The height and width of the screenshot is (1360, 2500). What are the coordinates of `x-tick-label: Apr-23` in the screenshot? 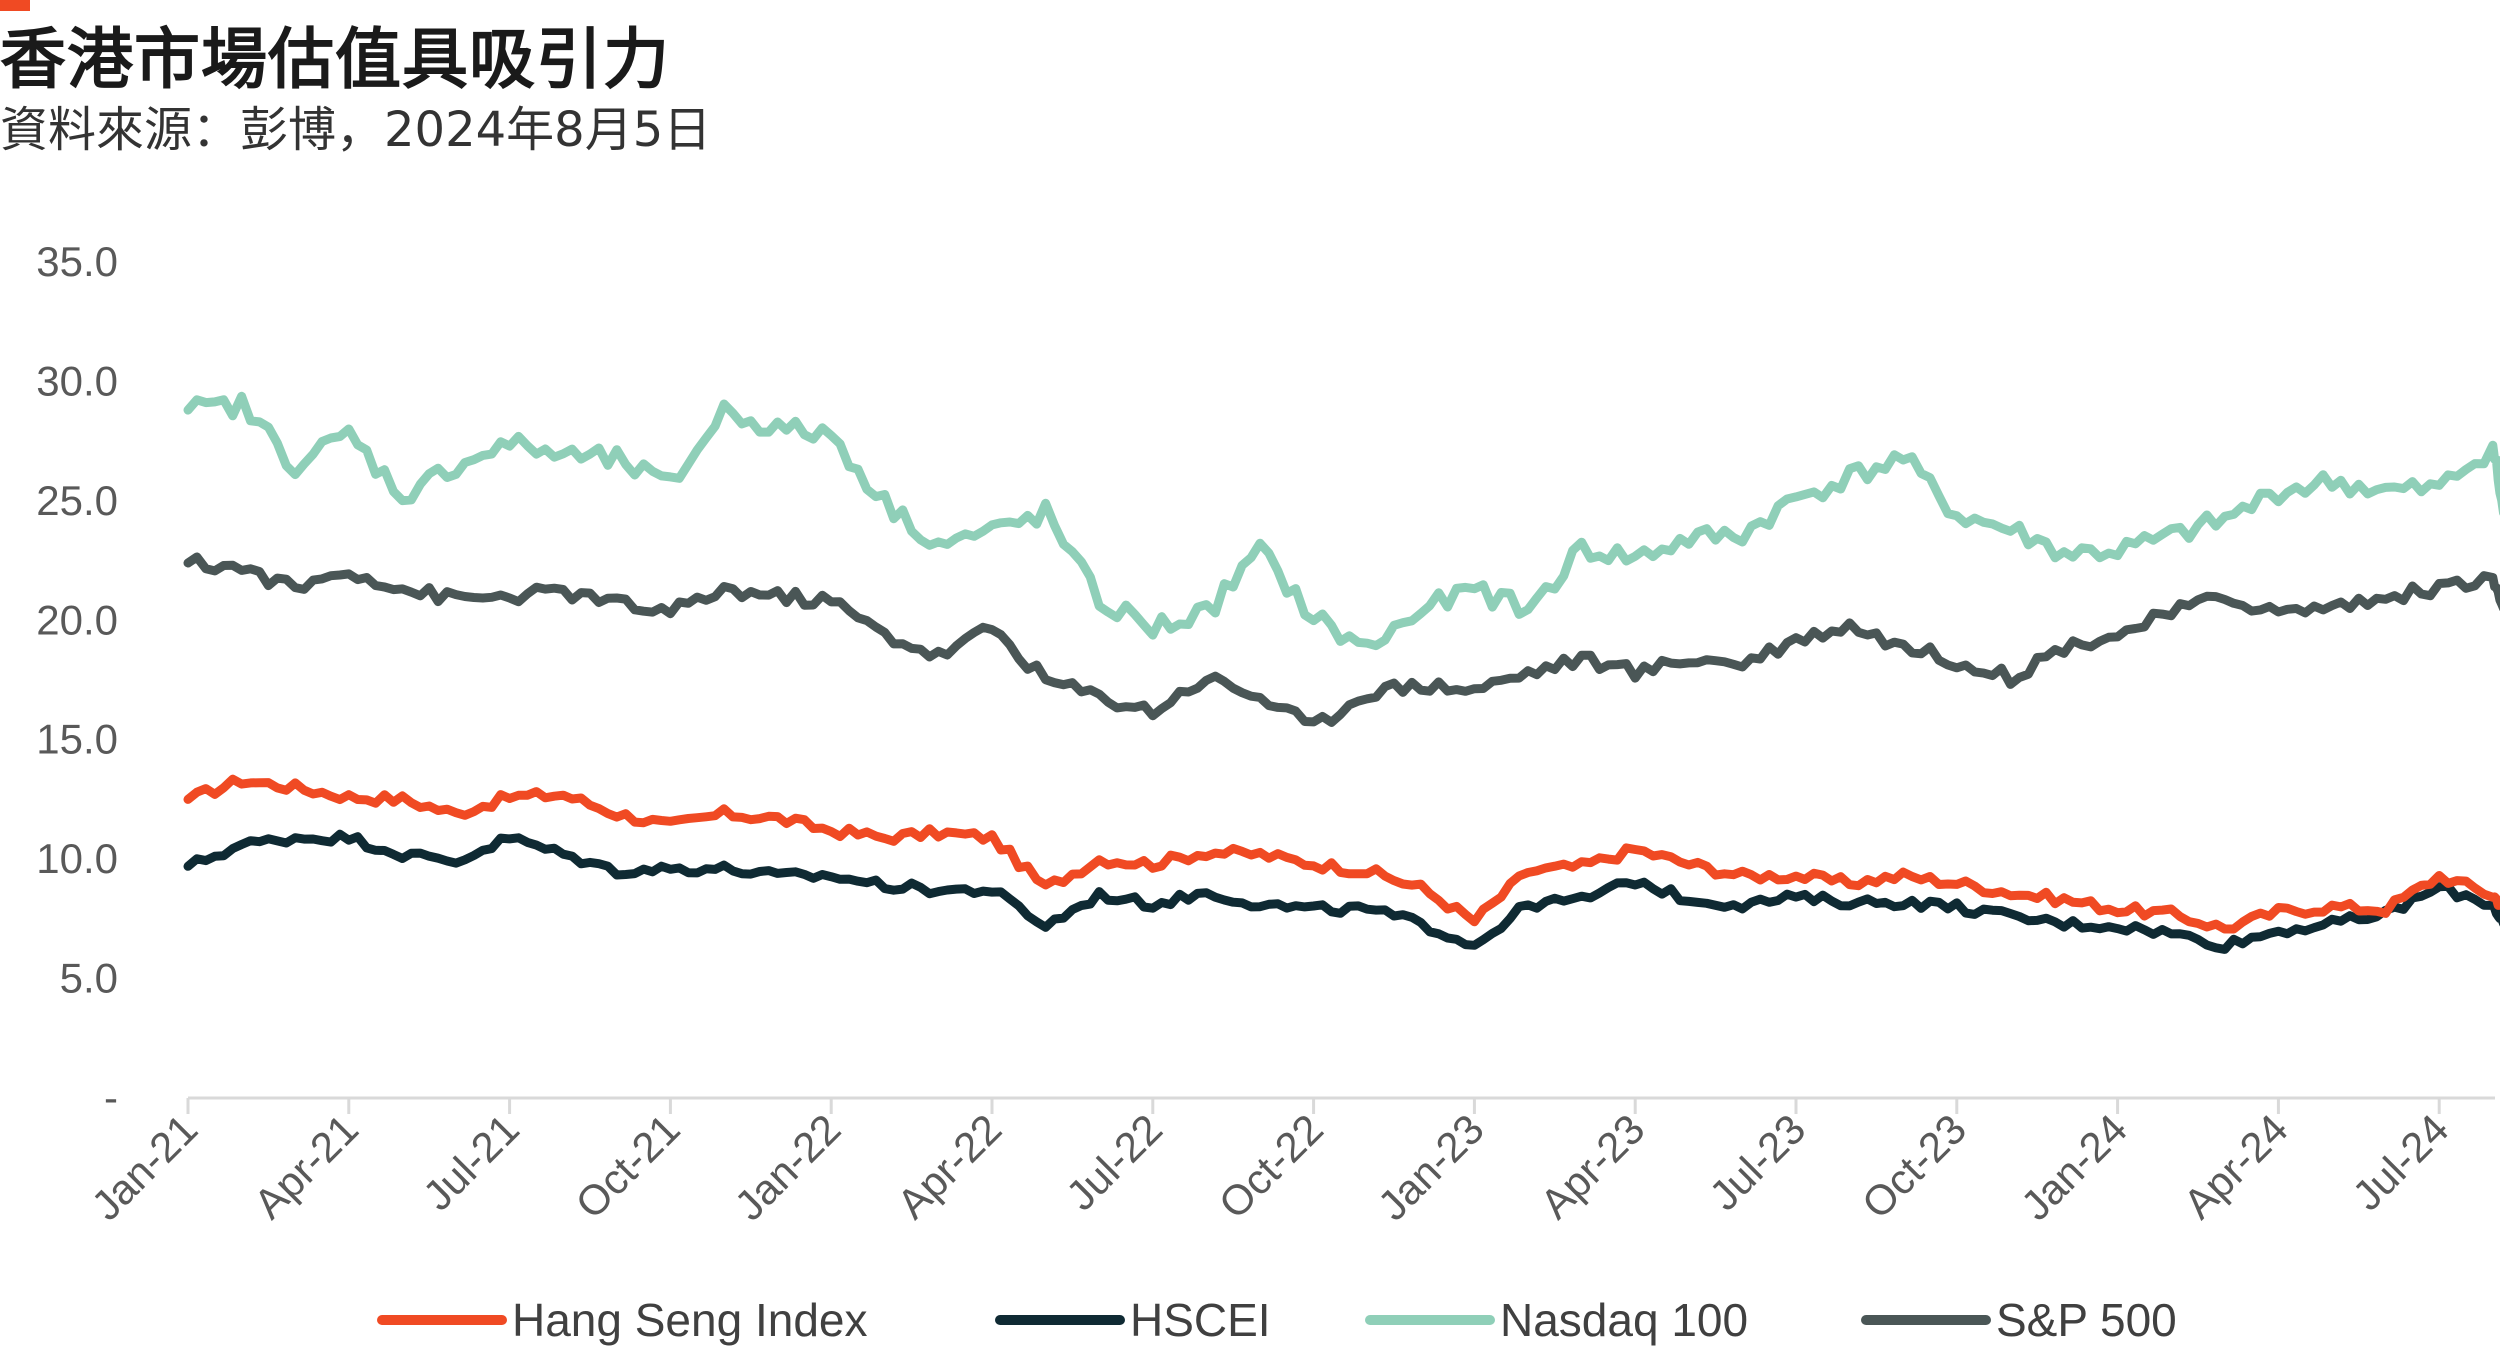 It's located at (1592, 1166).